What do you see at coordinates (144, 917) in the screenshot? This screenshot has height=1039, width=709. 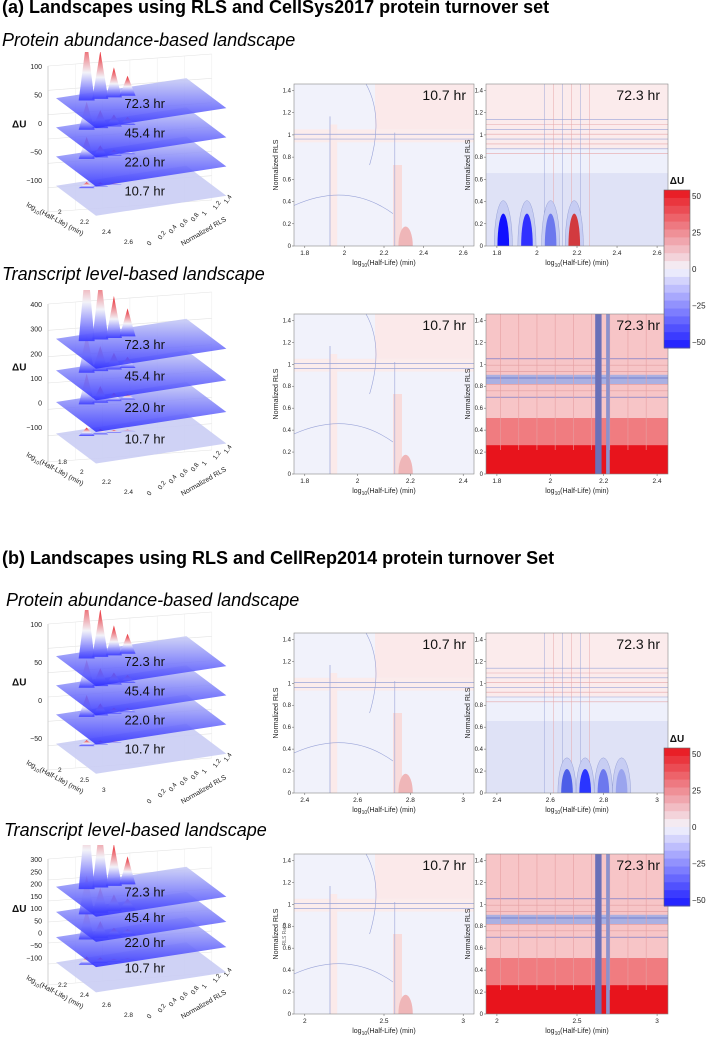 I see `layer-label: 45.4 hr` at bounding box center [144, 917].